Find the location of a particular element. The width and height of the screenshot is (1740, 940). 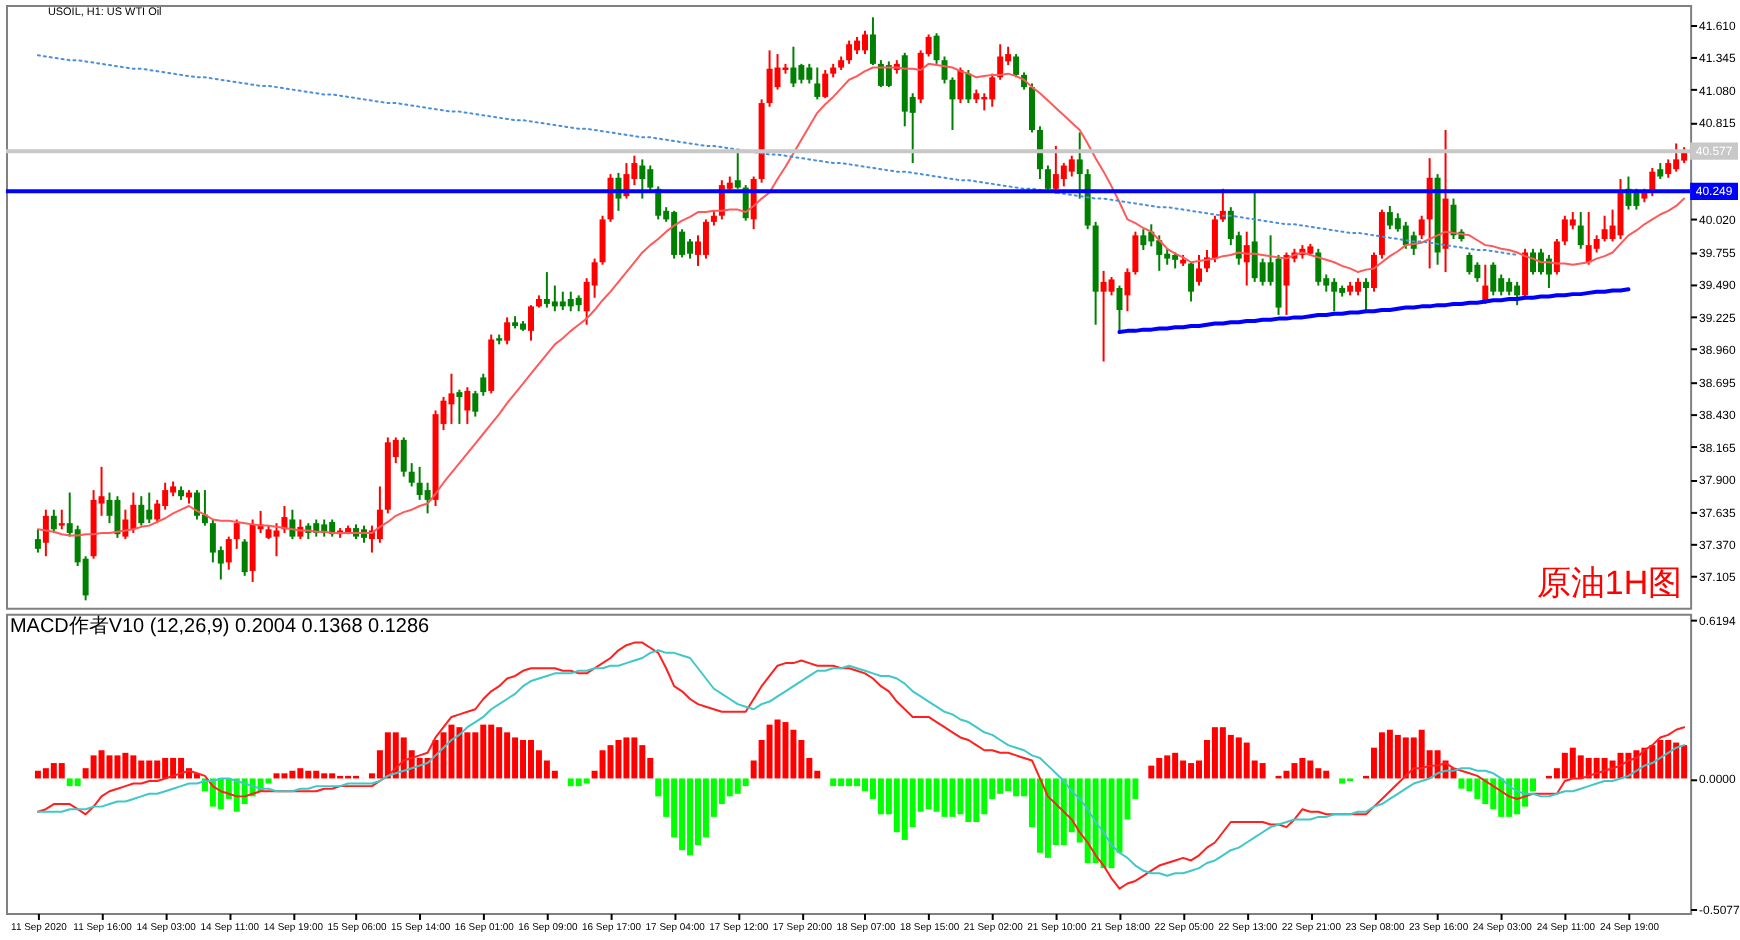

annotation: 原油1H图 is located at coordinates (1609, 582).